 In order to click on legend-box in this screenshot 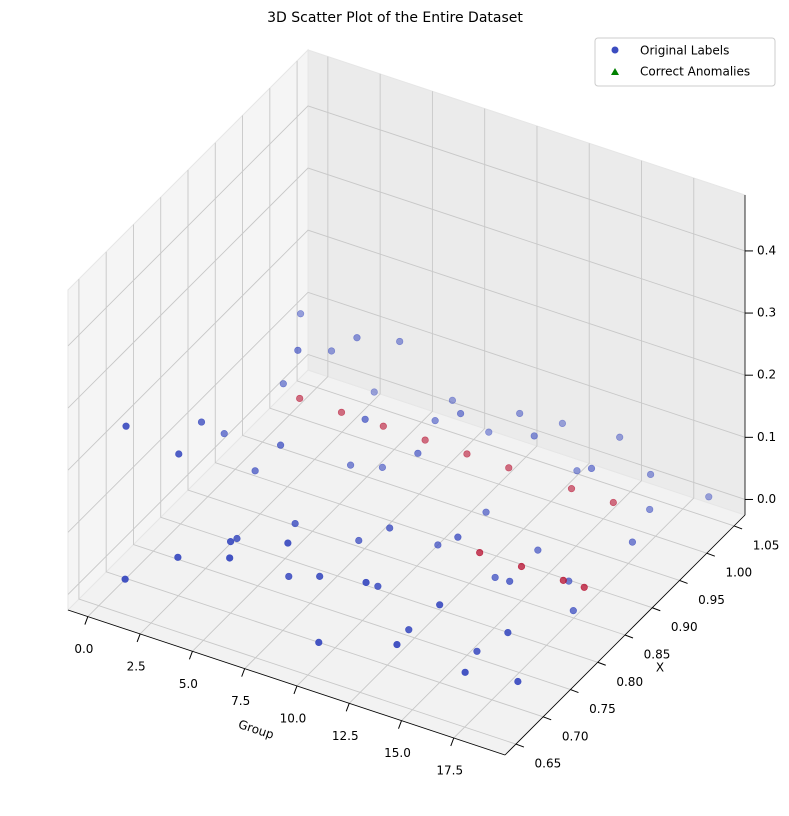, I will do `click(685, 62)`.